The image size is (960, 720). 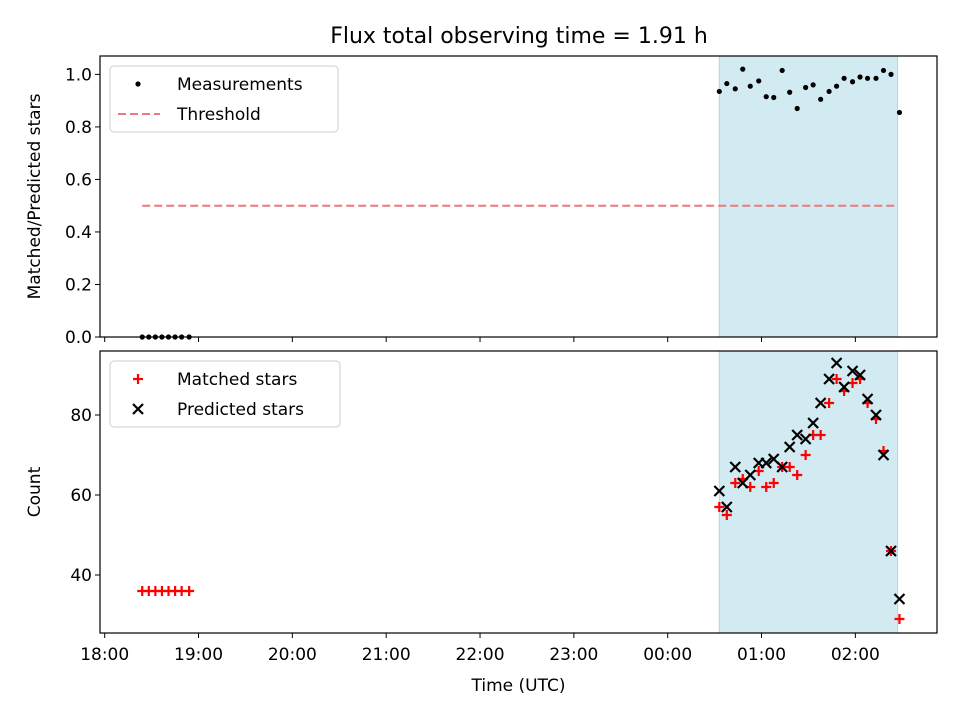 I want to click on legend-label: Threshold, so click(x=218, y=115).